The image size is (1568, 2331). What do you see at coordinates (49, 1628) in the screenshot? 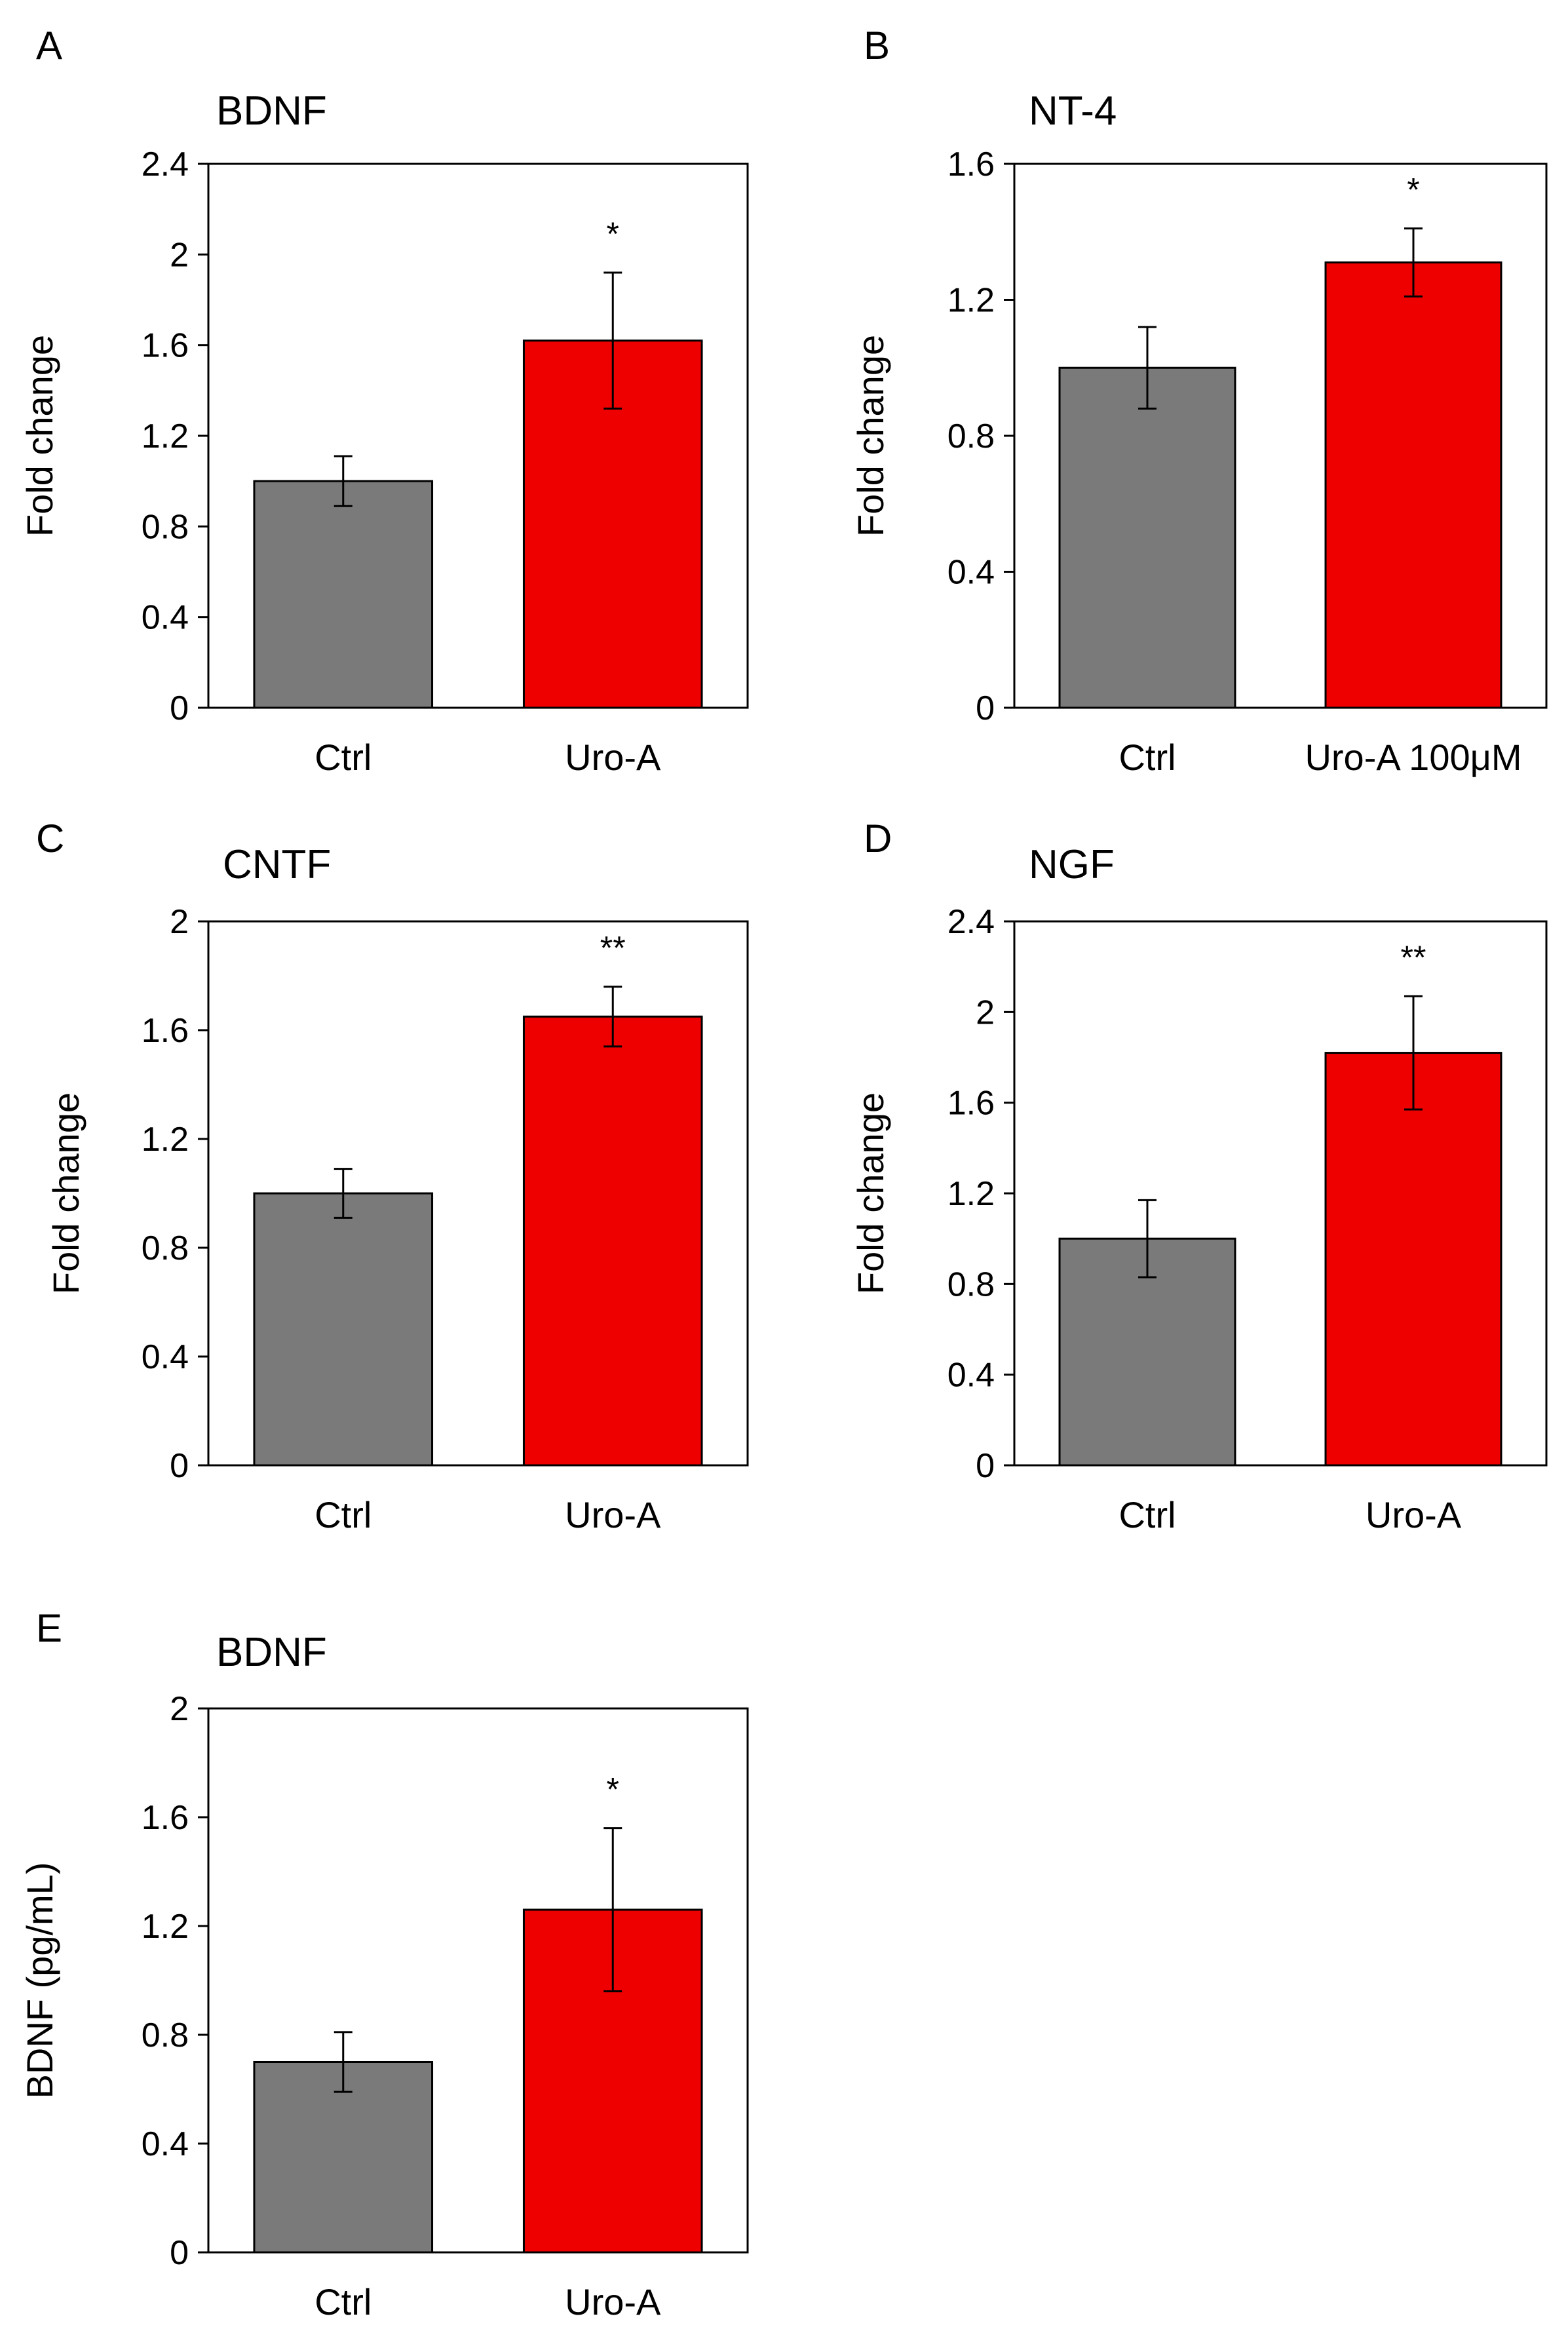
I see `panel-letter: E` at bounding box center [49, 1628].